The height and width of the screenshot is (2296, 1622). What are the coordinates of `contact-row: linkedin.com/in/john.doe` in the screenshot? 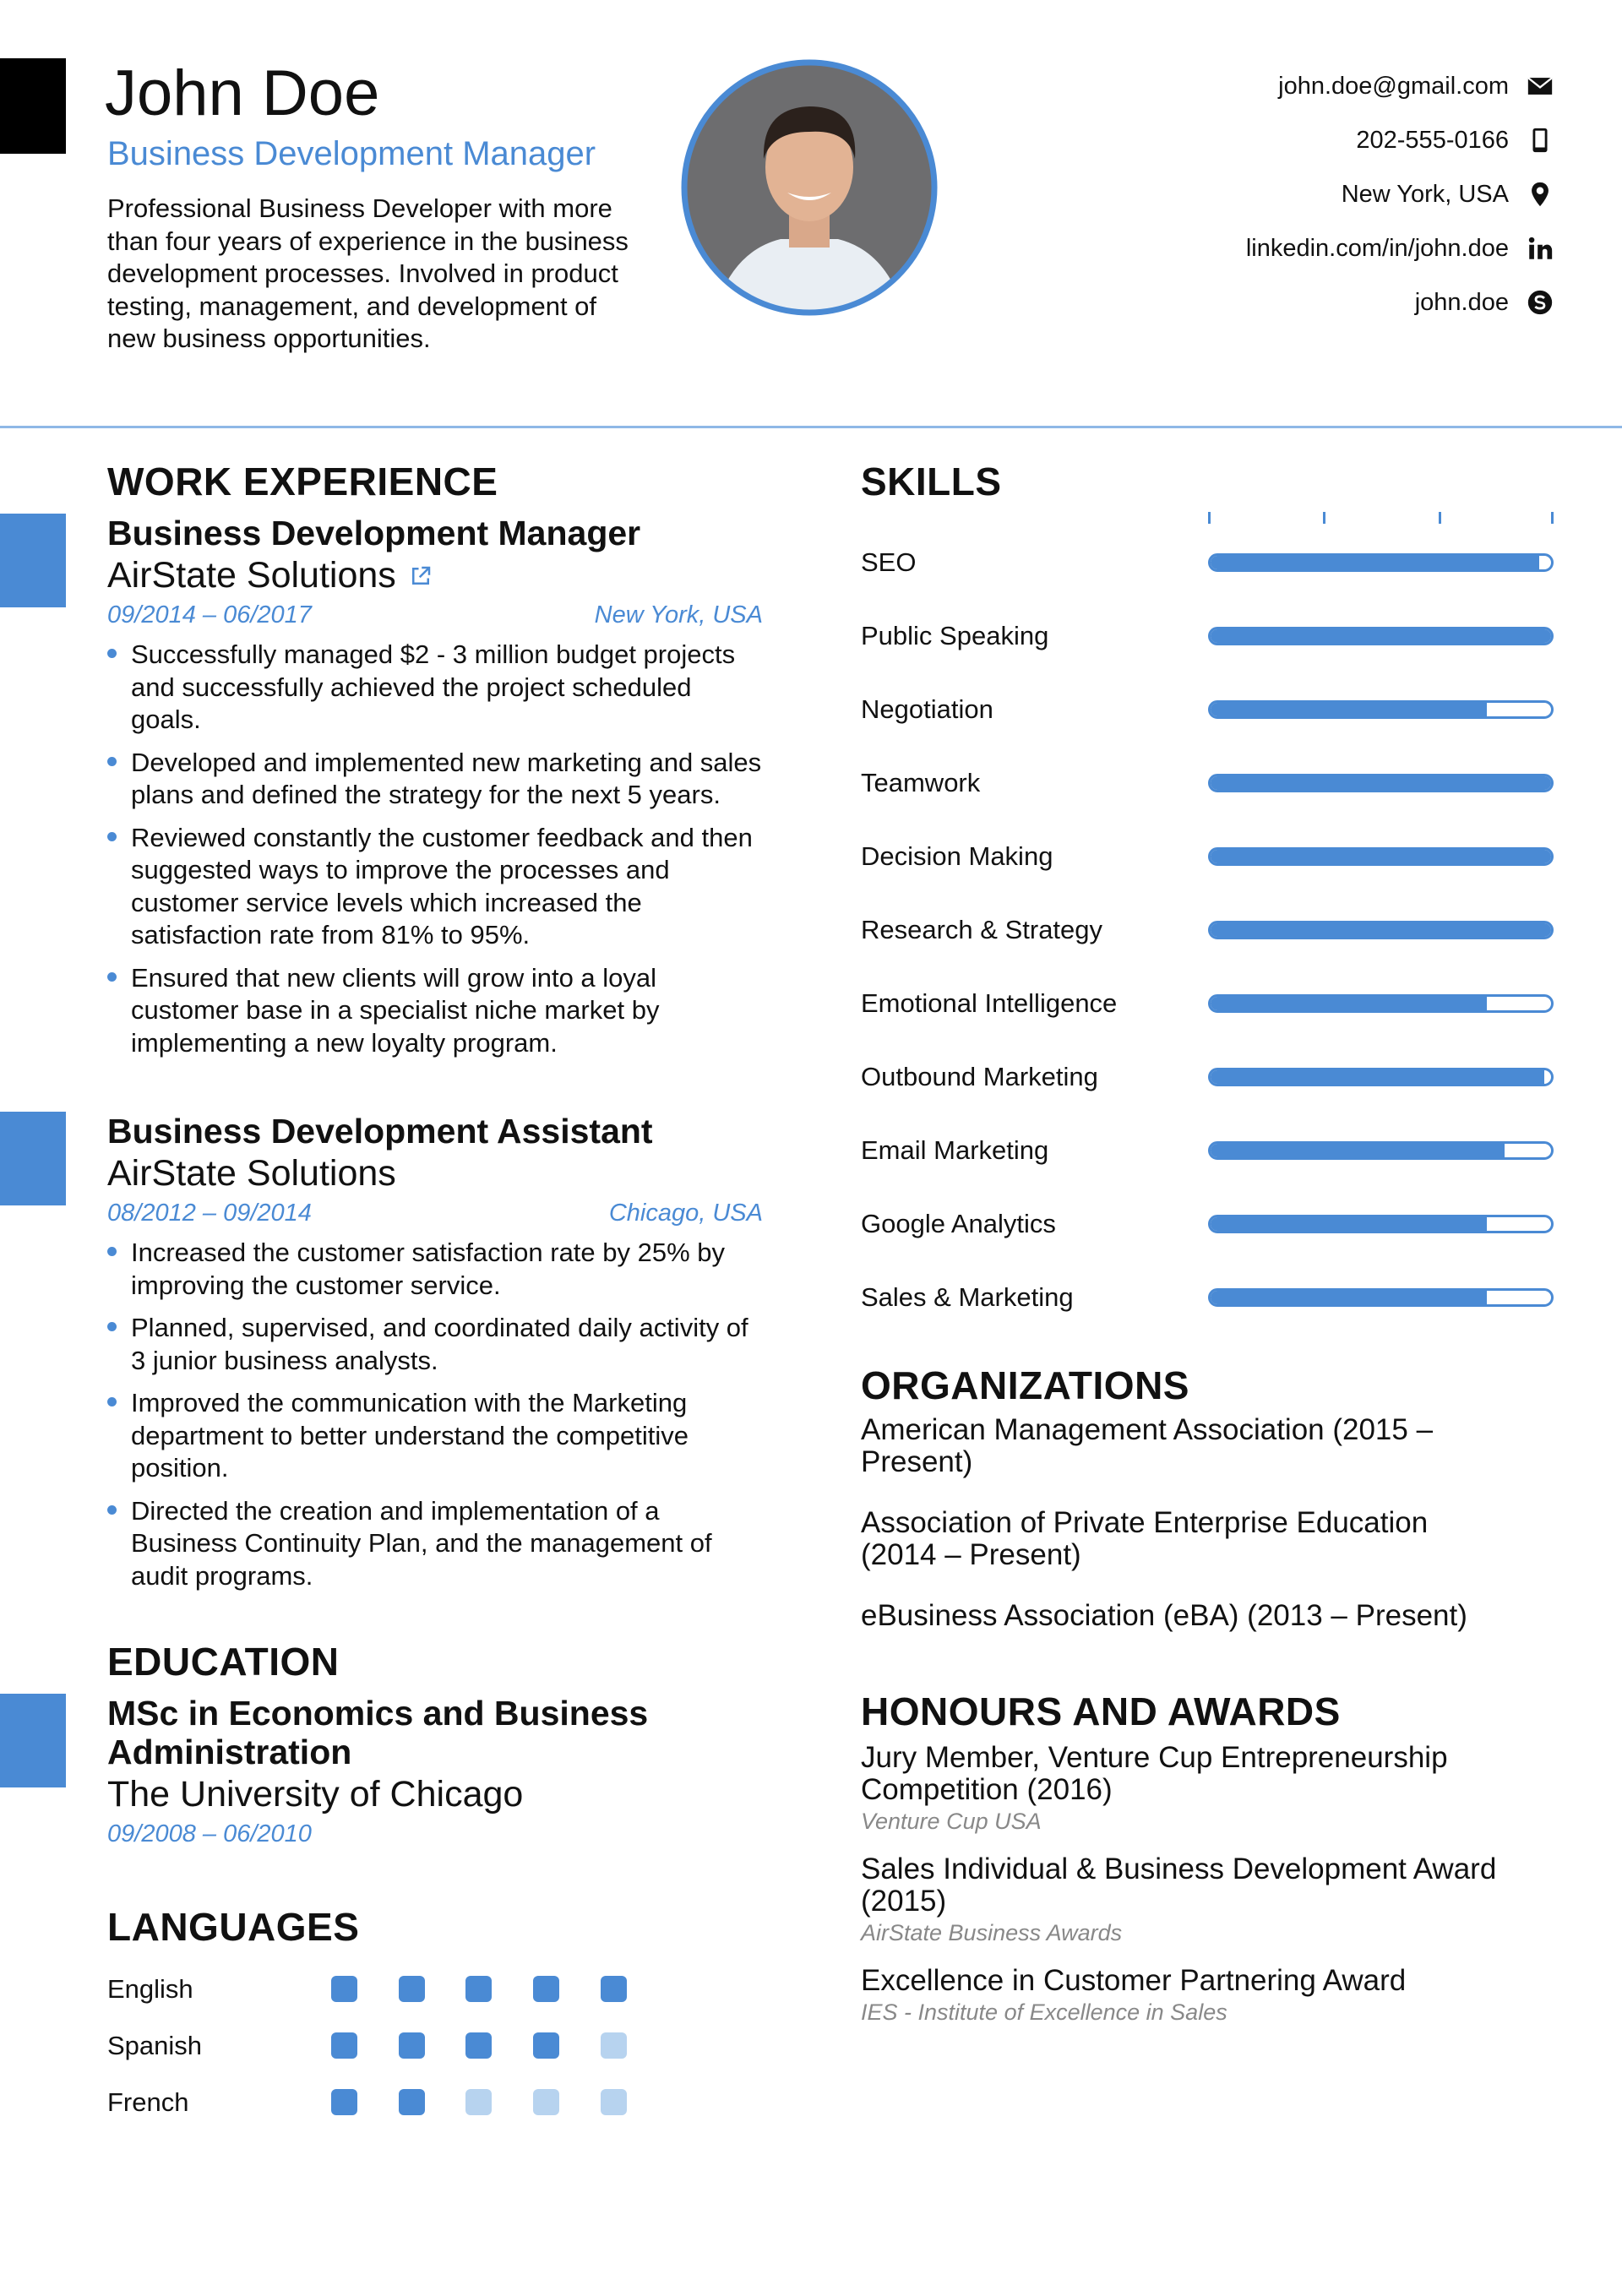 It's located at (1258, 248).